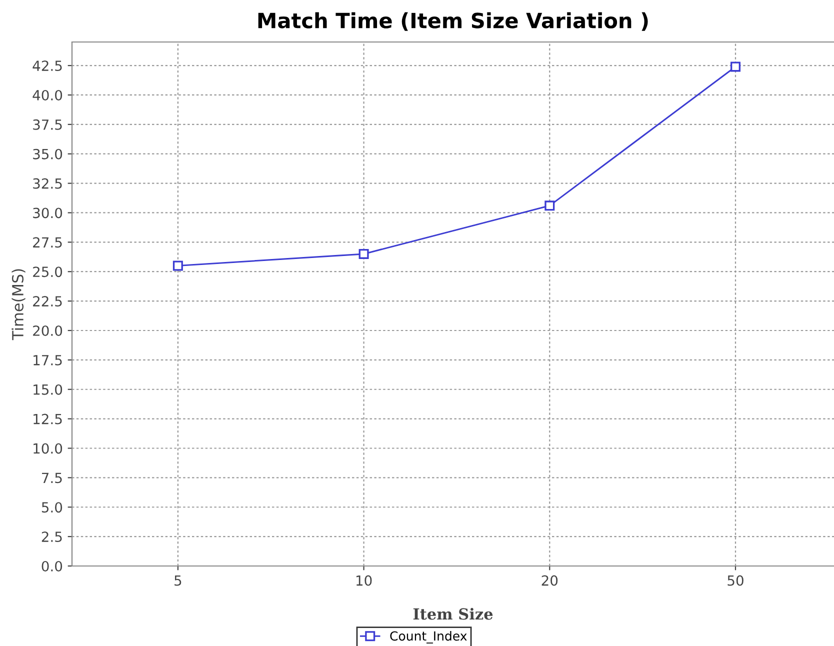 The height and width of the screenshot is (646, 834). Describe the element at coordinates (47, 301) in the screenshot. I see `y-tick-label: 22.5` at that location.